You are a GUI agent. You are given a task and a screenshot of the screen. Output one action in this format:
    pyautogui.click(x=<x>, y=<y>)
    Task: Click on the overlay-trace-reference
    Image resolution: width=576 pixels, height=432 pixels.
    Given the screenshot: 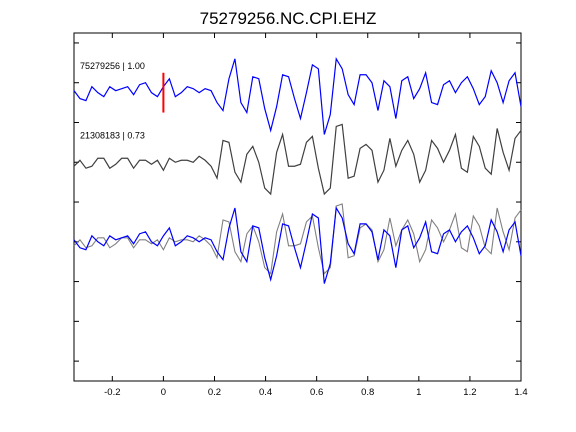 What is the action you would take?
    pyautogui.click(x=297, y=239)
    